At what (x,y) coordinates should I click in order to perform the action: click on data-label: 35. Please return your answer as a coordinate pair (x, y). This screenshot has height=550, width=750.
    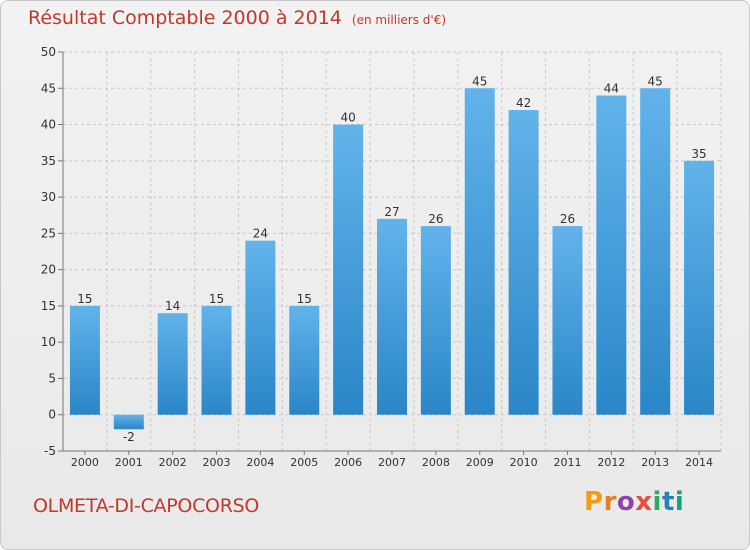
    Looking at the image, I should click on (698, 154).